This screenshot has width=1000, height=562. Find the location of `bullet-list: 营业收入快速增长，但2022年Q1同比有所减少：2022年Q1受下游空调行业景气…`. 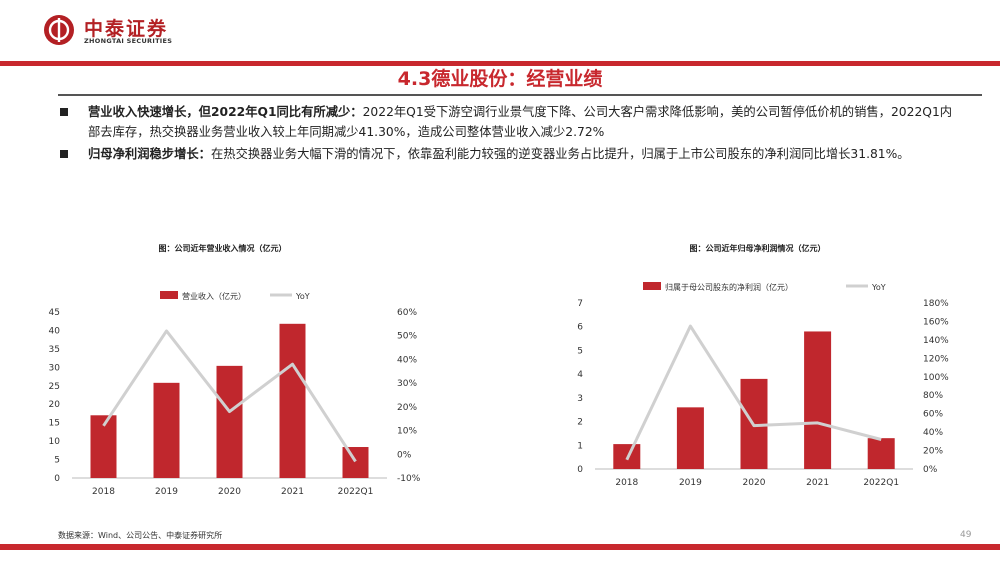

bullet-list: 营业收入快速增长，但2022年Q1同比有所减少：2022年Q1受下游空调行业景气… is located at coordinates (505, 134).